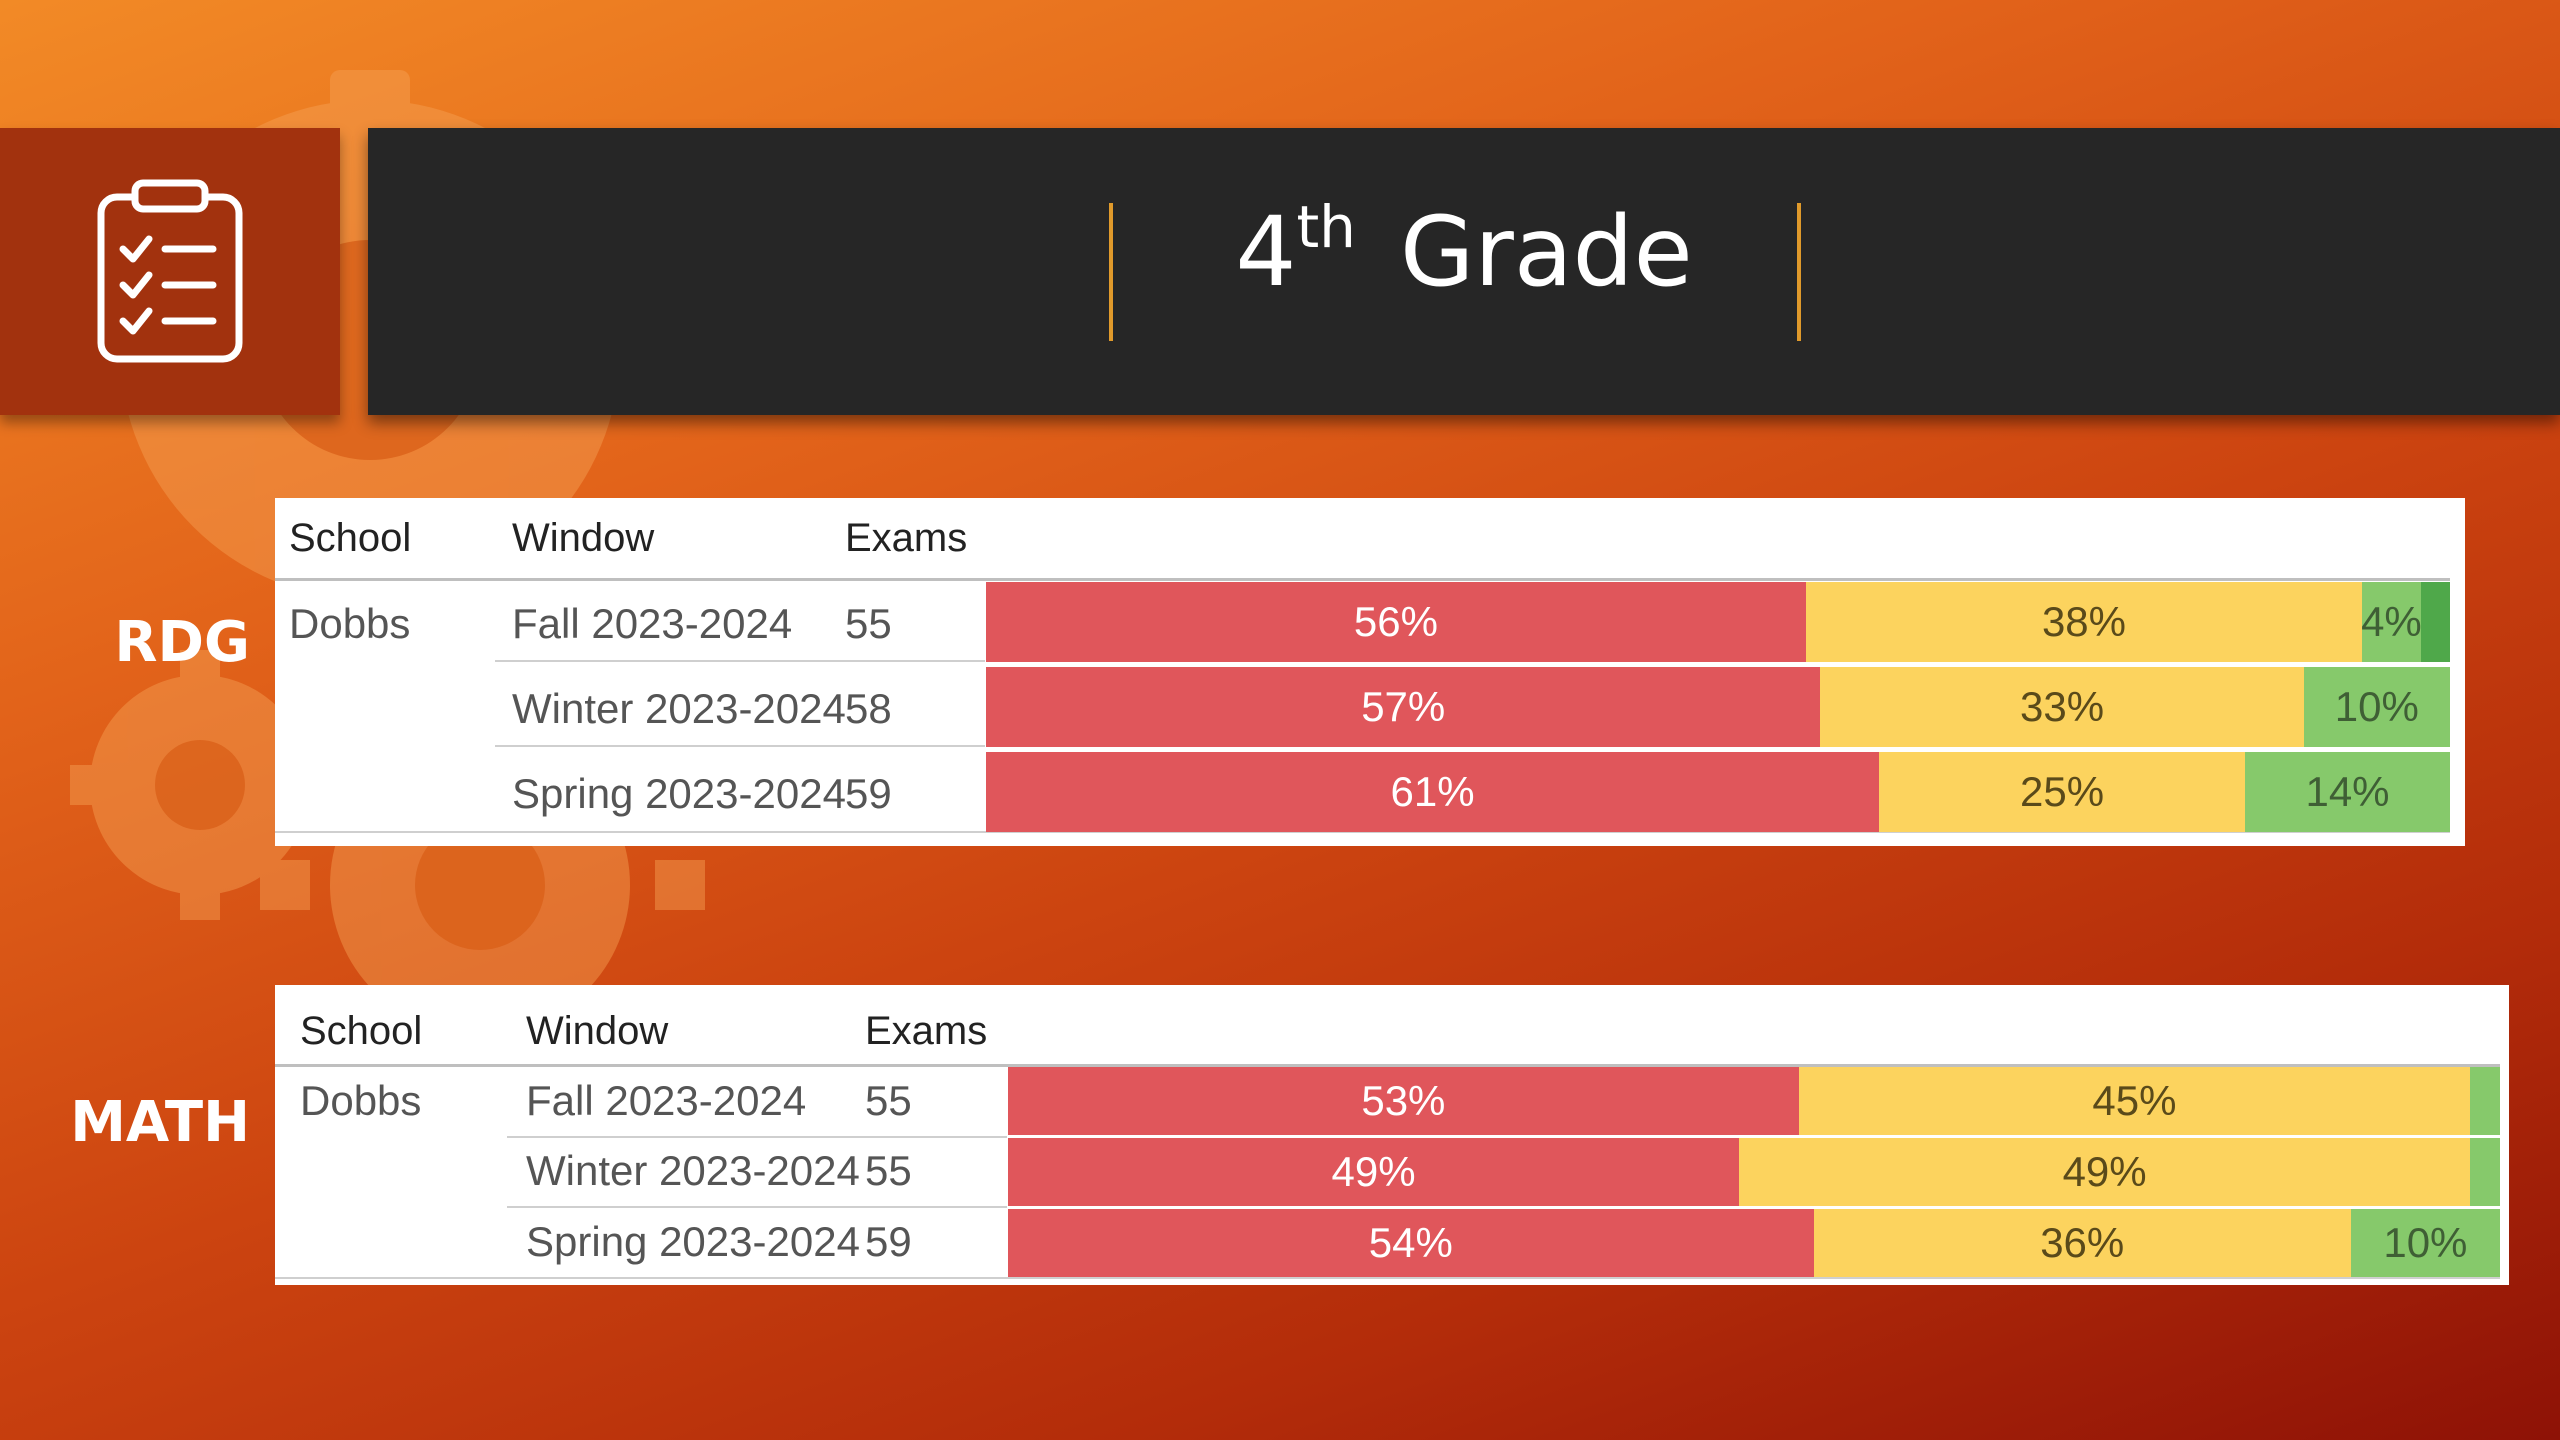  I want to click on bar-segment-yellow: 25%, so click(2062, 792).